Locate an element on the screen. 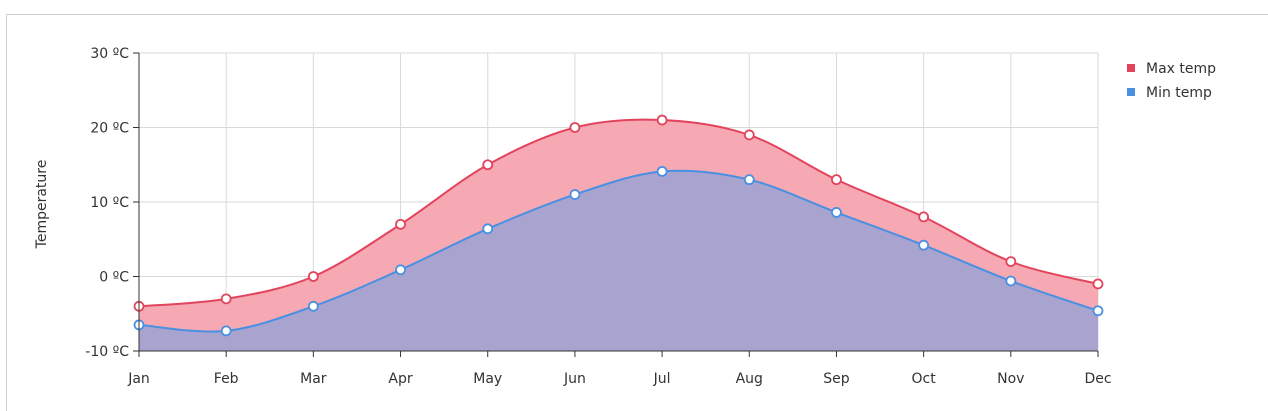  y-axis-label: Temperature is located at coordinates (42, 205).